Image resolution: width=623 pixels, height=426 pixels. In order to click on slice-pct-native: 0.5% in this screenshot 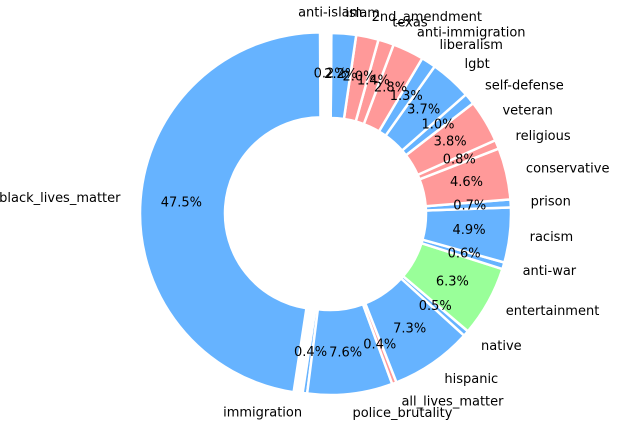, I will do `click(435, 306)`.